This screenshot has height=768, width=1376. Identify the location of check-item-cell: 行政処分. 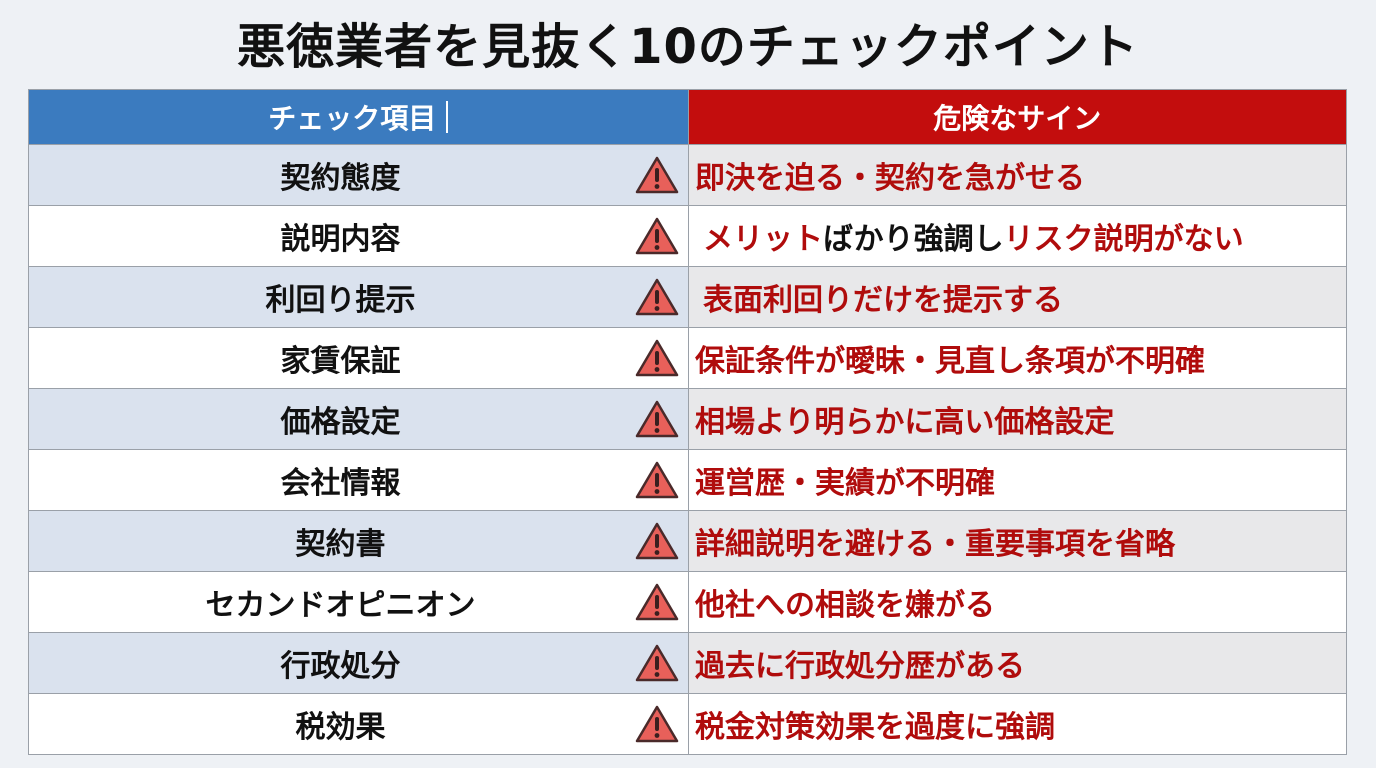
(358, 663).